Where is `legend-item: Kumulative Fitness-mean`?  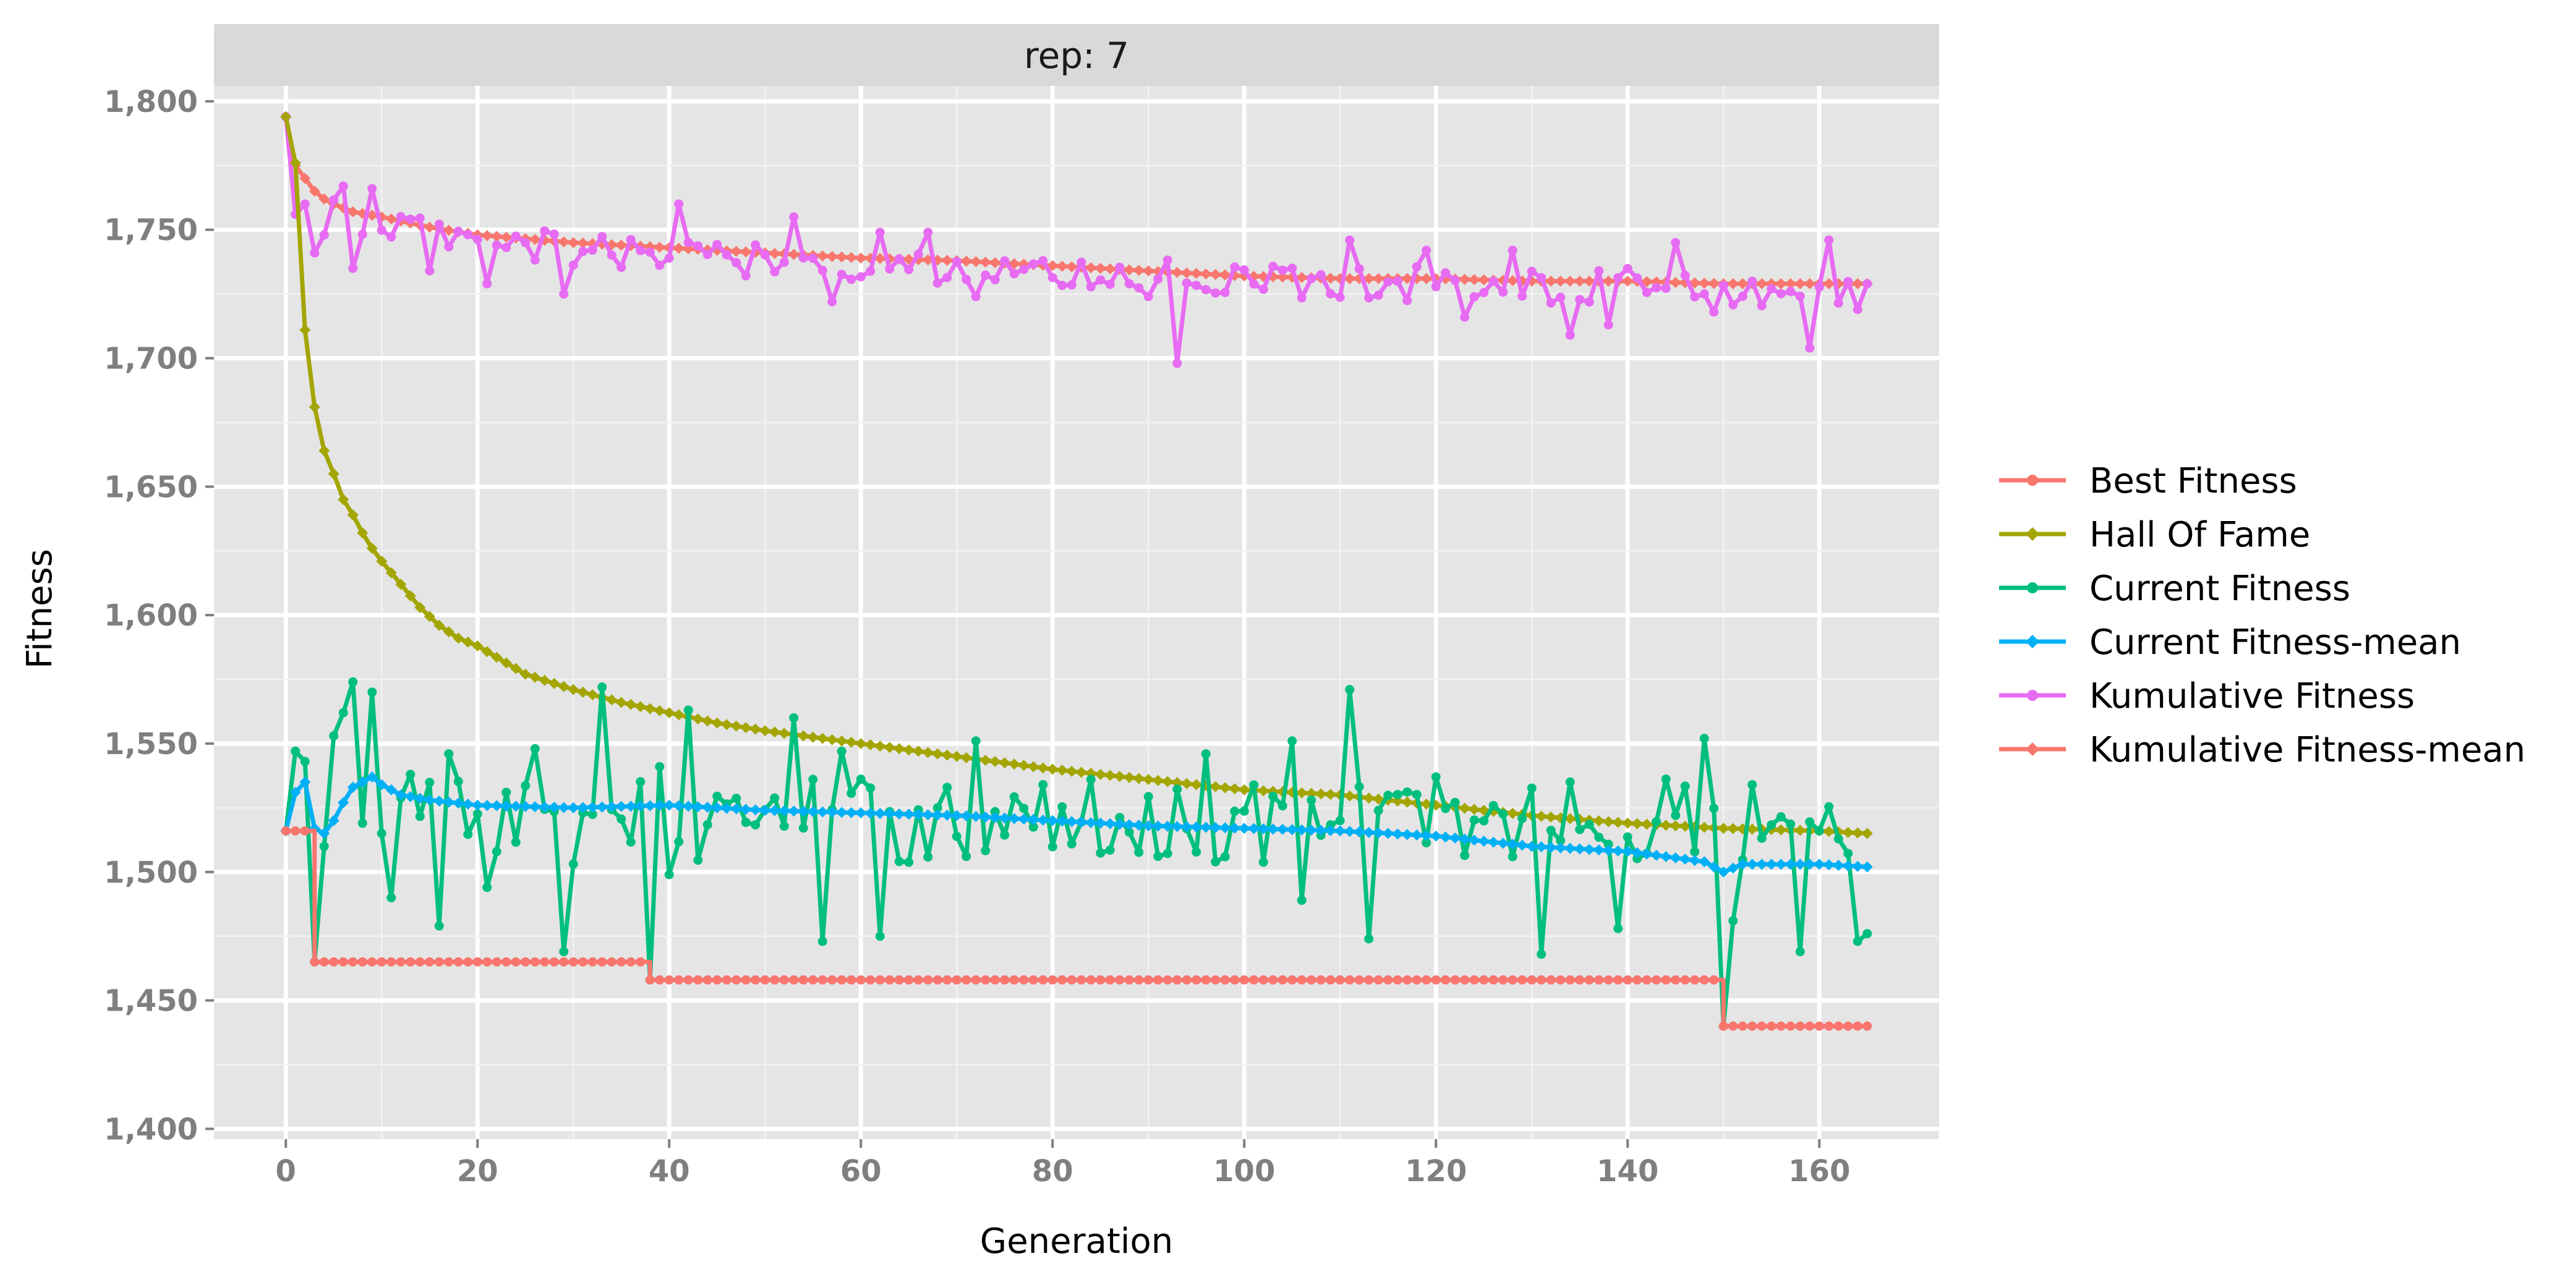 legend-item: Kumulative Fitness-mean is located at coordinates (2262, 750).